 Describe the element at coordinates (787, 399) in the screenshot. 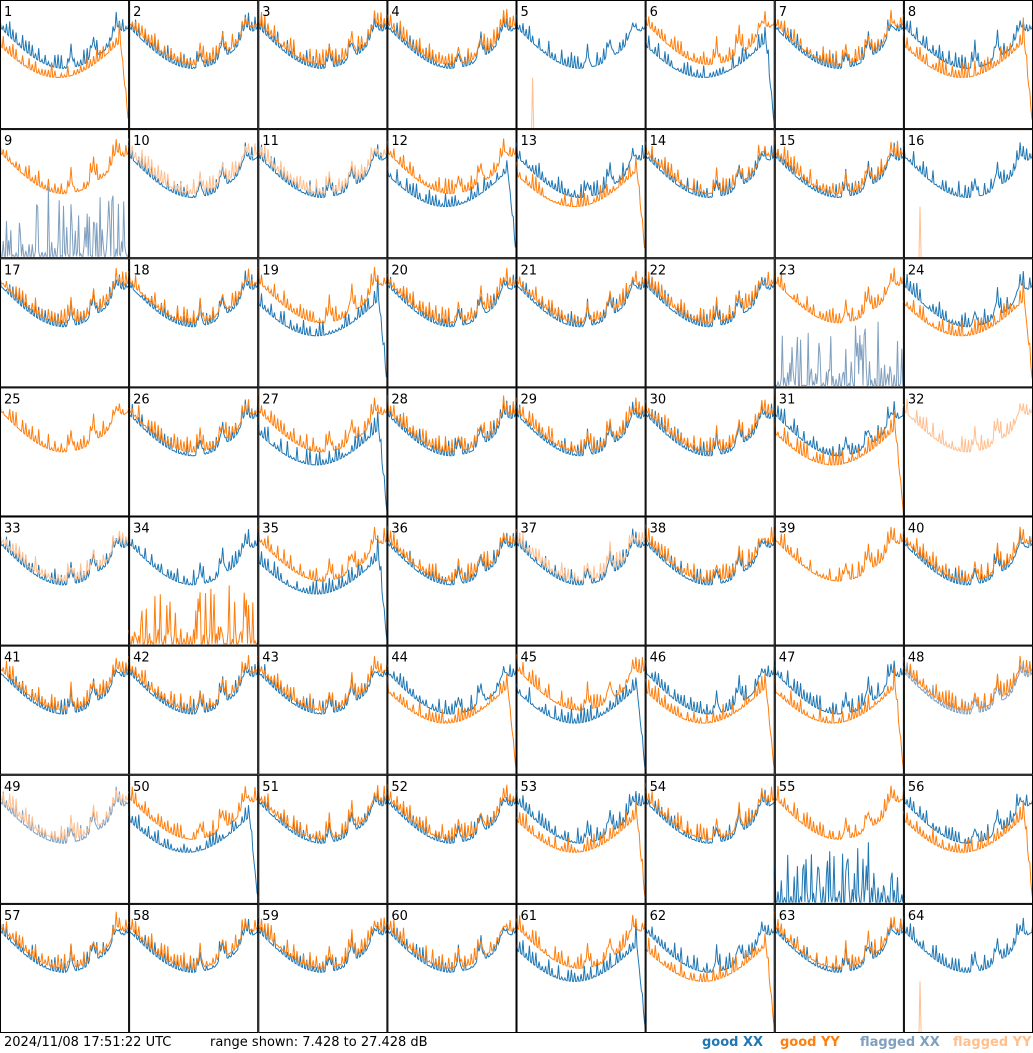

I see `panel-label: 31` at that location.